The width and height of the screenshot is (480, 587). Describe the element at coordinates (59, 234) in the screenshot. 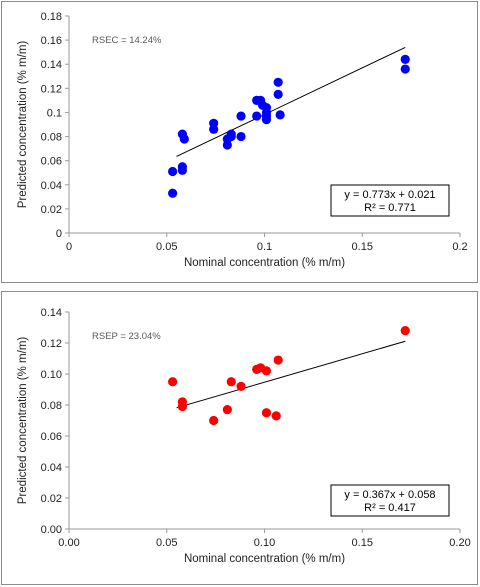

I see `y-tick-label: 0` at that location.